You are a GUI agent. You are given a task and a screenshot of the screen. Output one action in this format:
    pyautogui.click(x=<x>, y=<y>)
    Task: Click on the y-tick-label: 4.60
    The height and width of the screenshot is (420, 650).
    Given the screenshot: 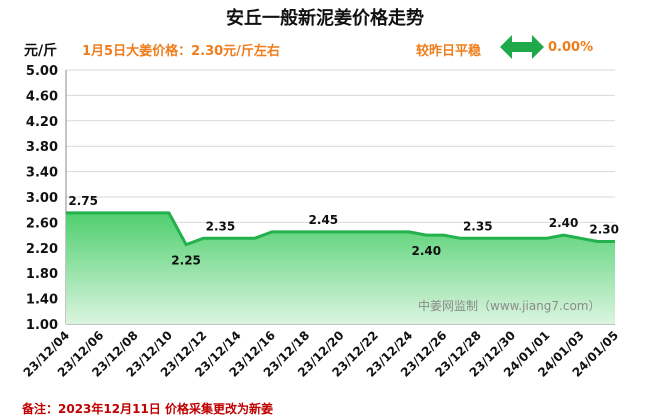 What is the action you would take?
    pyautogui.click(x=42, y=96)
    